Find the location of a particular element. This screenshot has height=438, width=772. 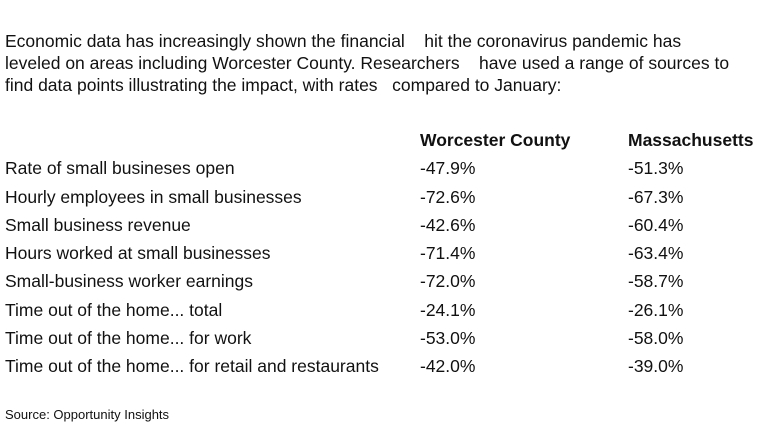

massachusetts-value: -26.1% is located at coordinates (656, 309).